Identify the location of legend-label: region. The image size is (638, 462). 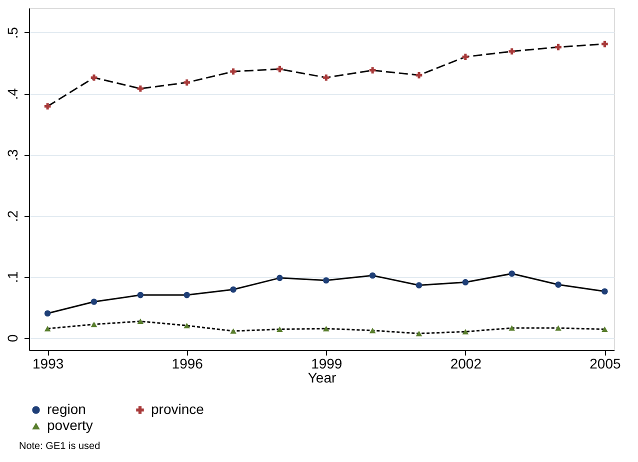
(66, 409).